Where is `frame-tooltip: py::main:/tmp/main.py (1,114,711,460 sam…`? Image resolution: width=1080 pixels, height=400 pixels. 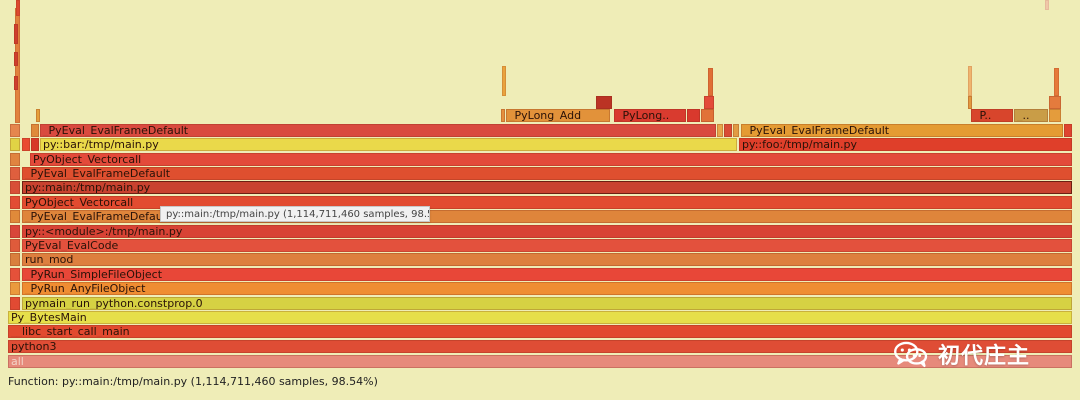 frame-tooltip: py::main:/tmp/main.py (1,114,711,460 sam… is located at coordinates (295, 214).